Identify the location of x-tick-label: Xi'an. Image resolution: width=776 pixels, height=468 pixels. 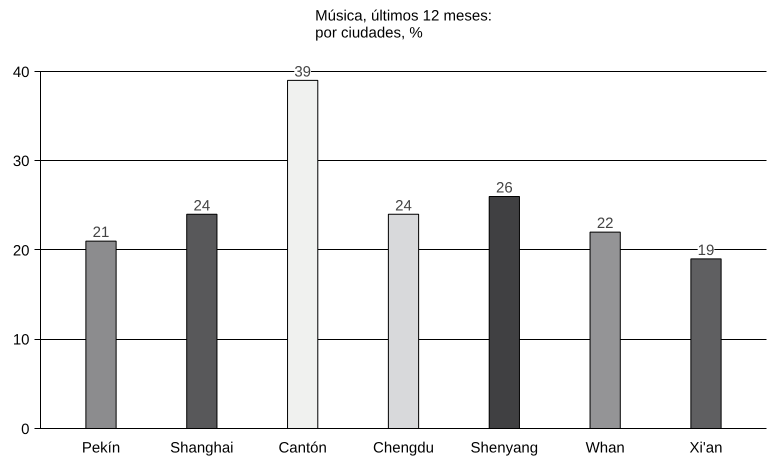
(706, 448).